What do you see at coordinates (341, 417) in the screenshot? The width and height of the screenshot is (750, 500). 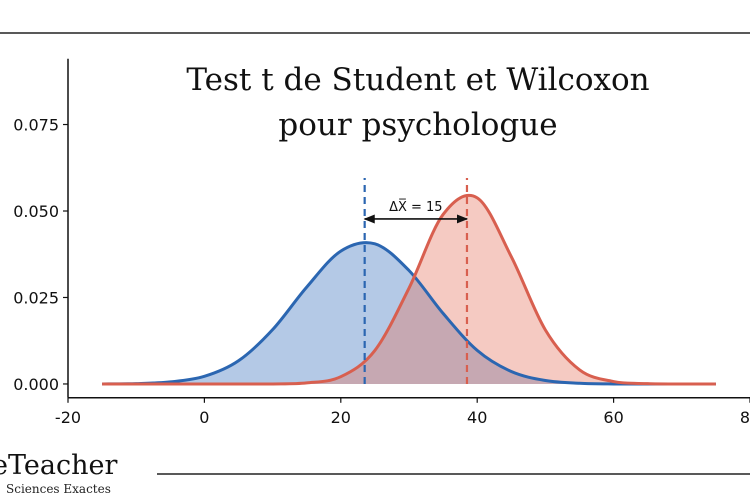 I see `x-tick-label: 20` at bounding box center [341, 417].